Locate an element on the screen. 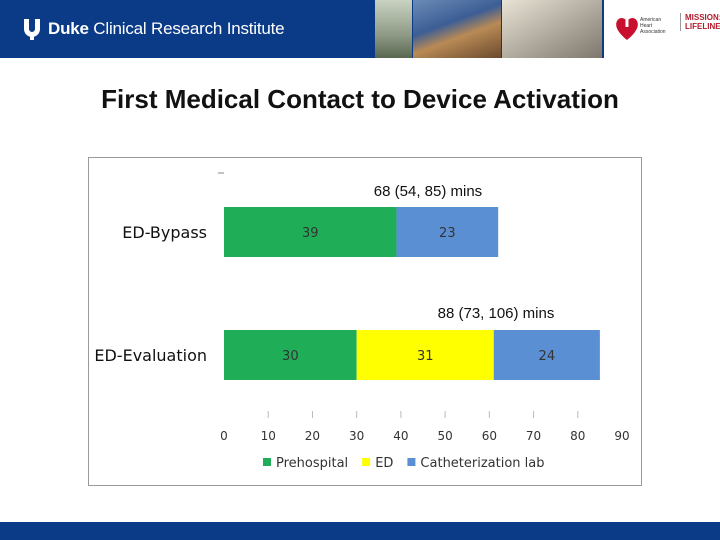  duke-logo: Duke Clinical Research Institute is located at coordinates (153, 29).